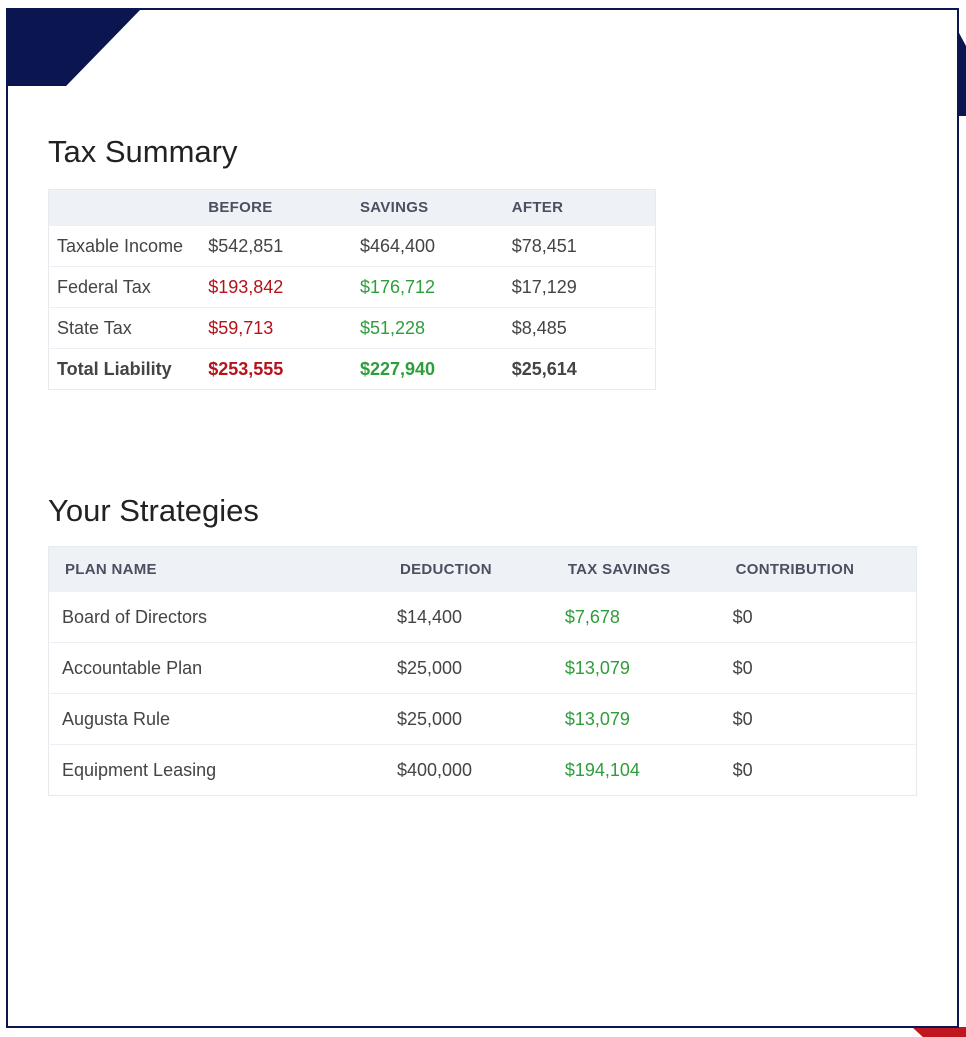  Describe the element at coordinates (579, 287) in the screenshot. I see `after-value: $17,129` at that location.